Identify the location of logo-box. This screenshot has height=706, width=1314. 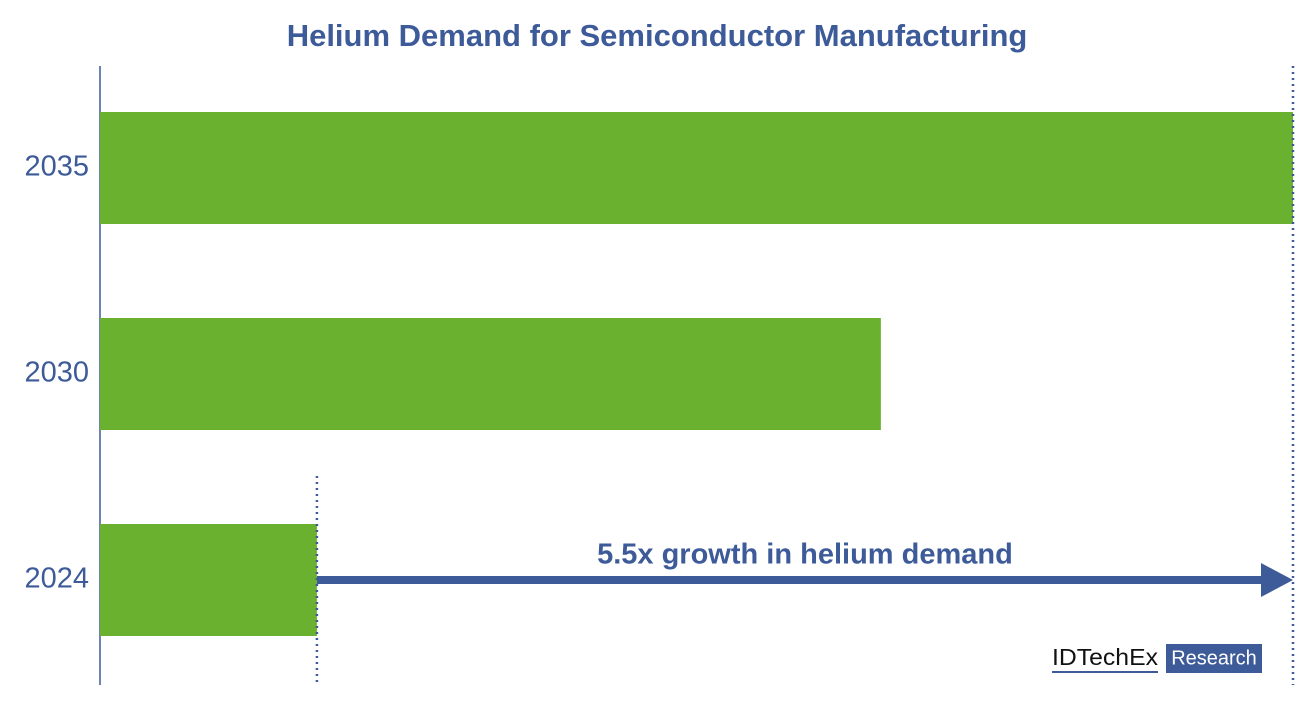
(1214, 658).